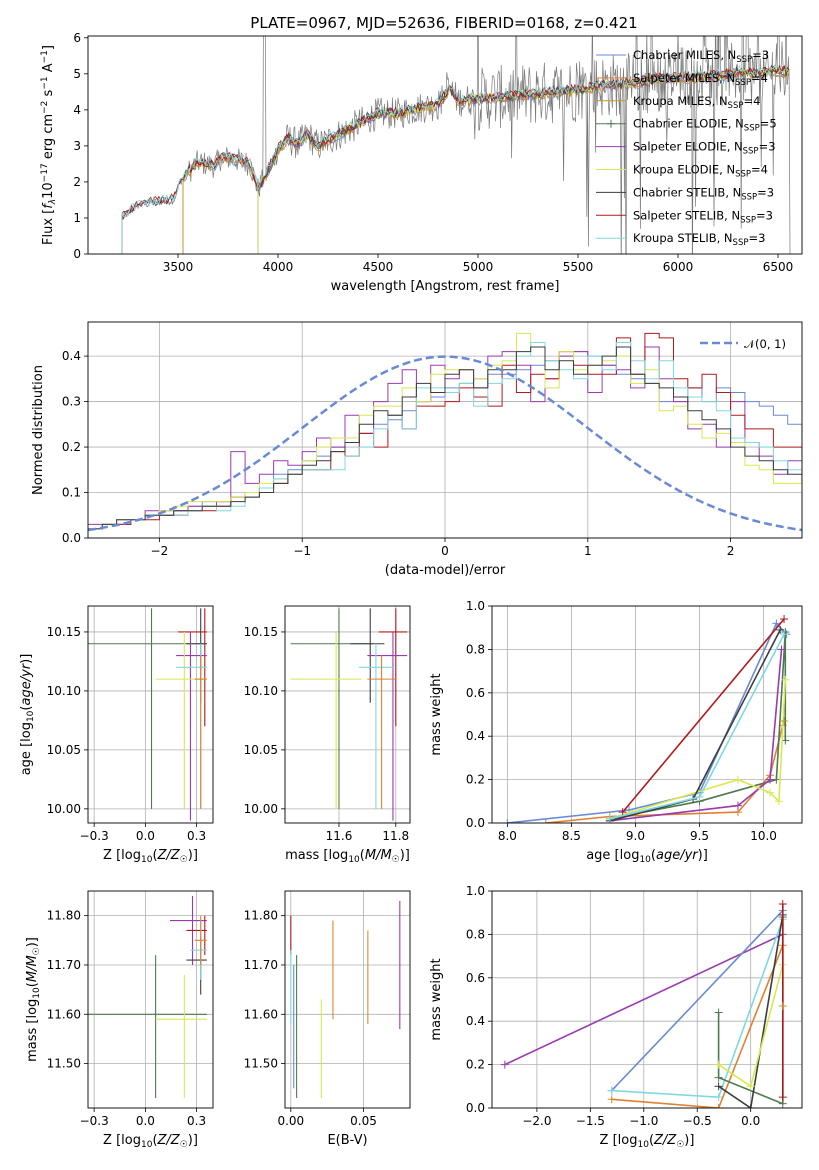  What do you see at coordinates (347, 856) in the screenshot?
I see `x-axis-label: mass [log10(M/M☉)]` at bounding box center [347, 856].